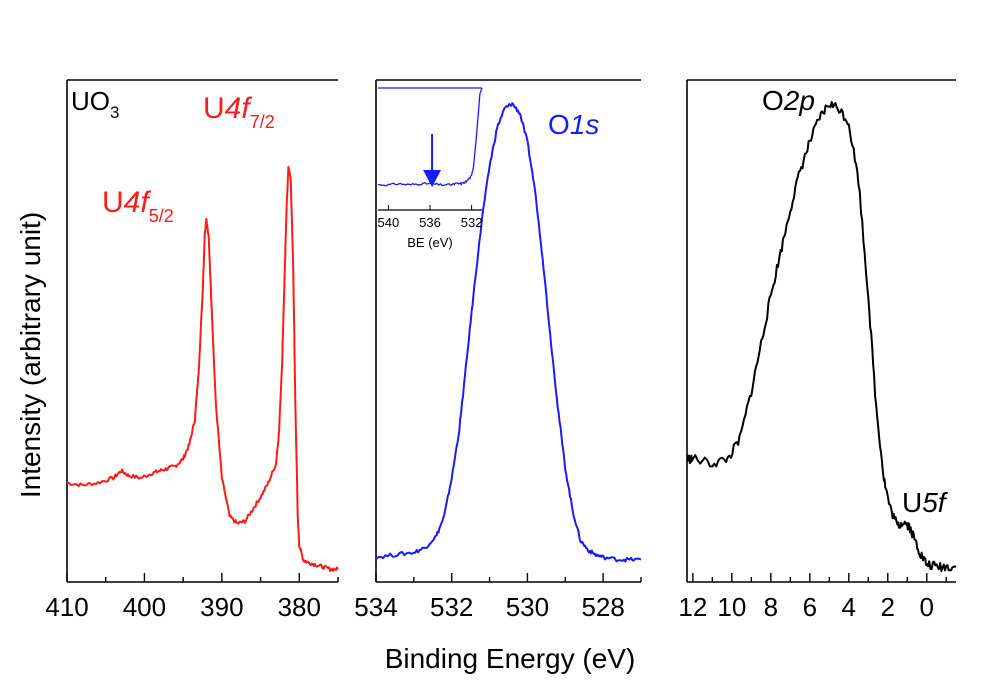 The image size is (1000, 699). I want to click on peak-label-O2p: O2p, so click(788, 100).